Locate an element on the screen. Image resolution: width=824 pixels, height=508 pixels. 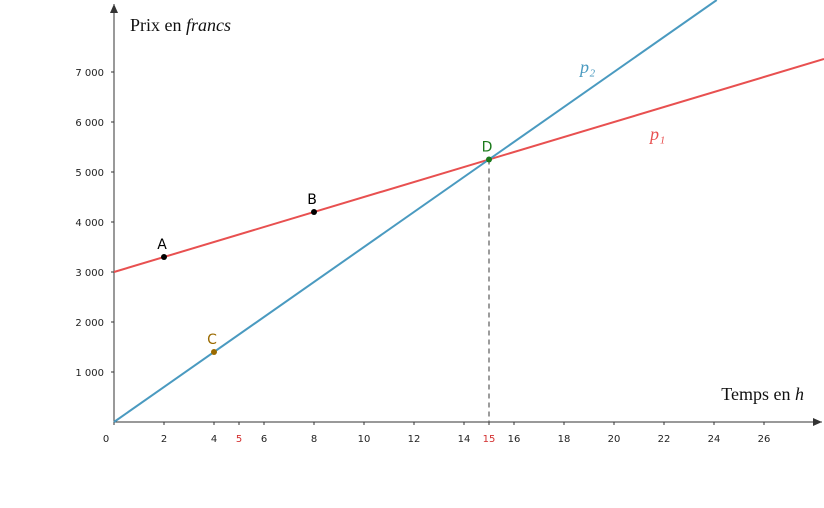
x-tick-label: 4 is located at coordinates (214, 439).